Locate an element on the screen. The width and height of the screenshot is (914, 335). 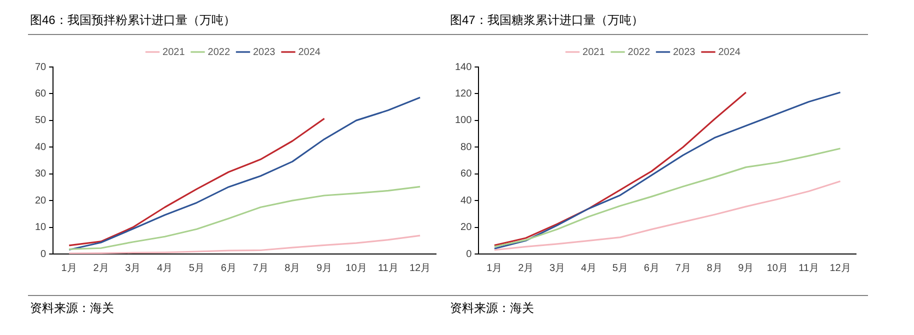
y-tick-label: 120 is located at coordinates (463, 94).